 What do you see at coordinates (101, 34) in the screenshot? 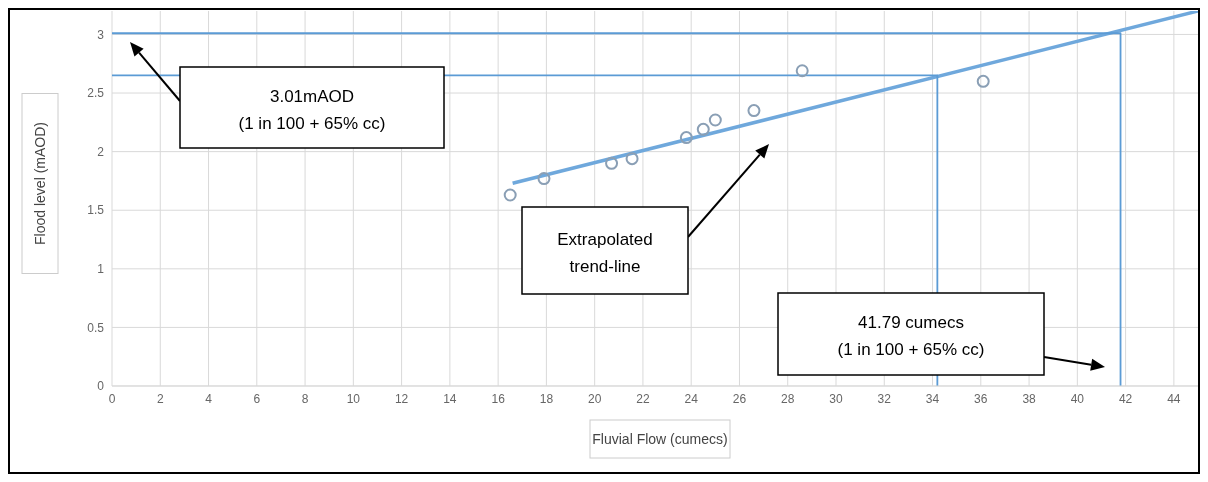
I see `y-tick-label: 3` at bounding box center [101, 34].